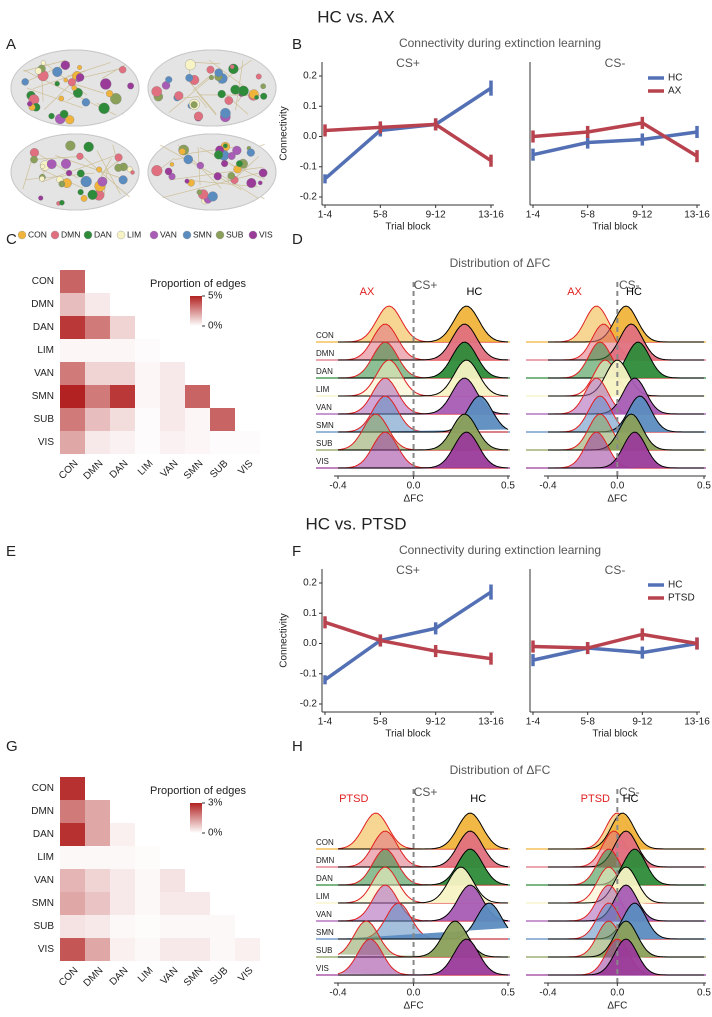  What do you see at coordinates (322, 968) in the screenshot?
I see `row-label: VIS` at bounding box center [322, 968].